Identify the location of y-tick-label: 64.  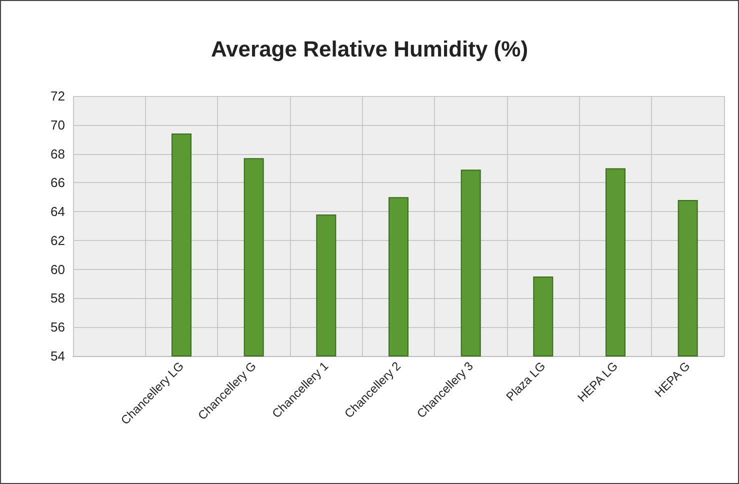
(57, 212).